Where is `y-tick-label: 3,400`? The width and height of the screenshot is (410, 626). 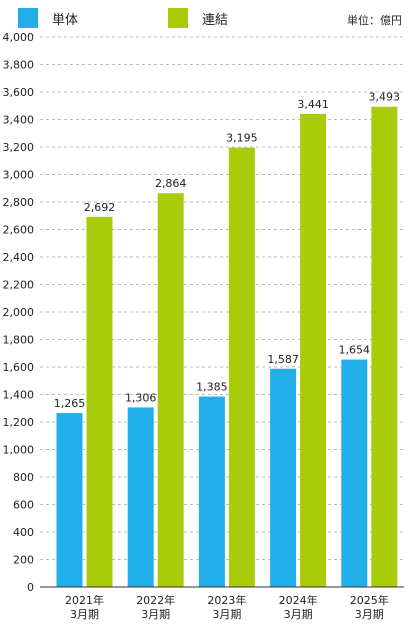 y-tick-label: 3,400 is located at coordinates (19, 120).